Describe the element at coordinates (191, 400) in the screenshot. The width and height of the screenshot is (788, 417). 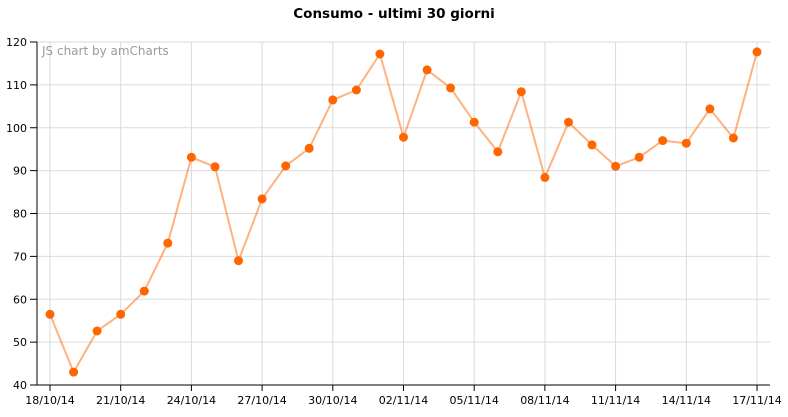
I see `x-axis-label: 24/10/14` at that location.